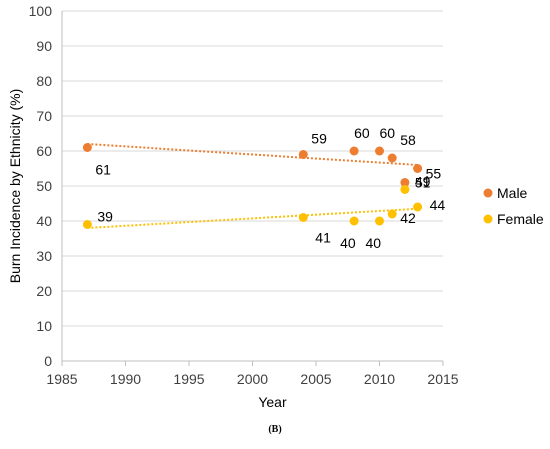 This screenshot has width=550, height=449. I want to click on y-tick-label: 80, so click(44, 81).